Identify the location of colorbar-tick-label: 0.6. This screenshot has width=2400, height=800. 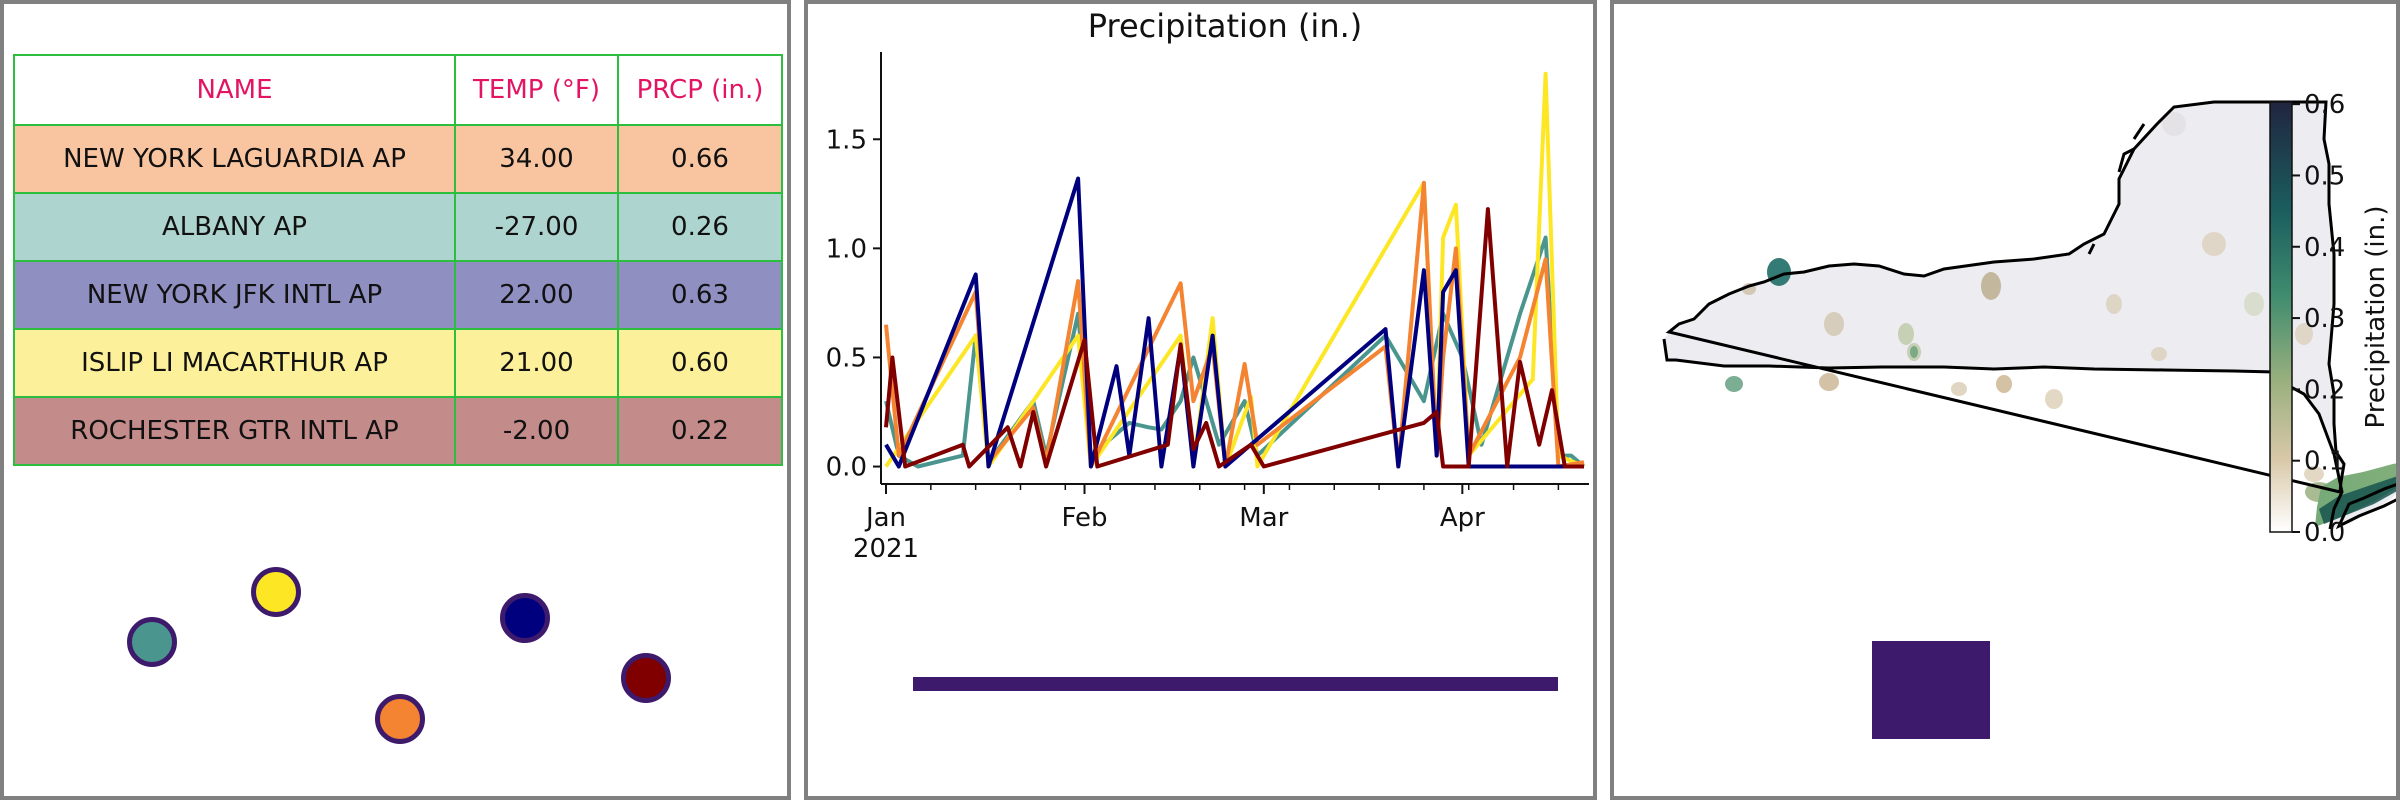
(2324, 105).